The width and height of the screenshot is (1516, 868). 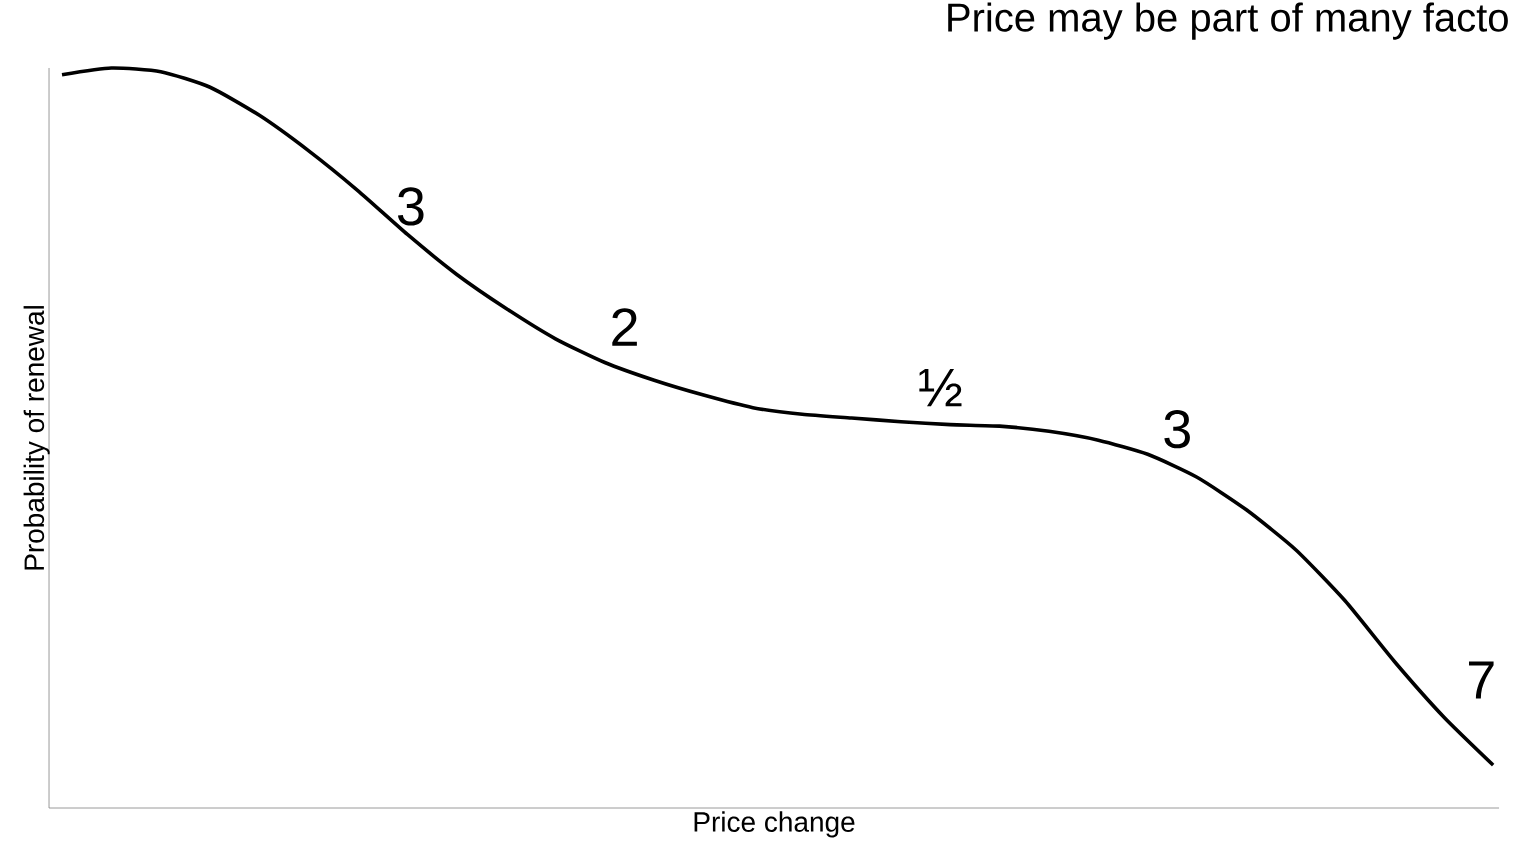 What do you see at coordinates (940, 388) in the screenshot?
I see `annotation: ½` at bounding box center [940, 388].